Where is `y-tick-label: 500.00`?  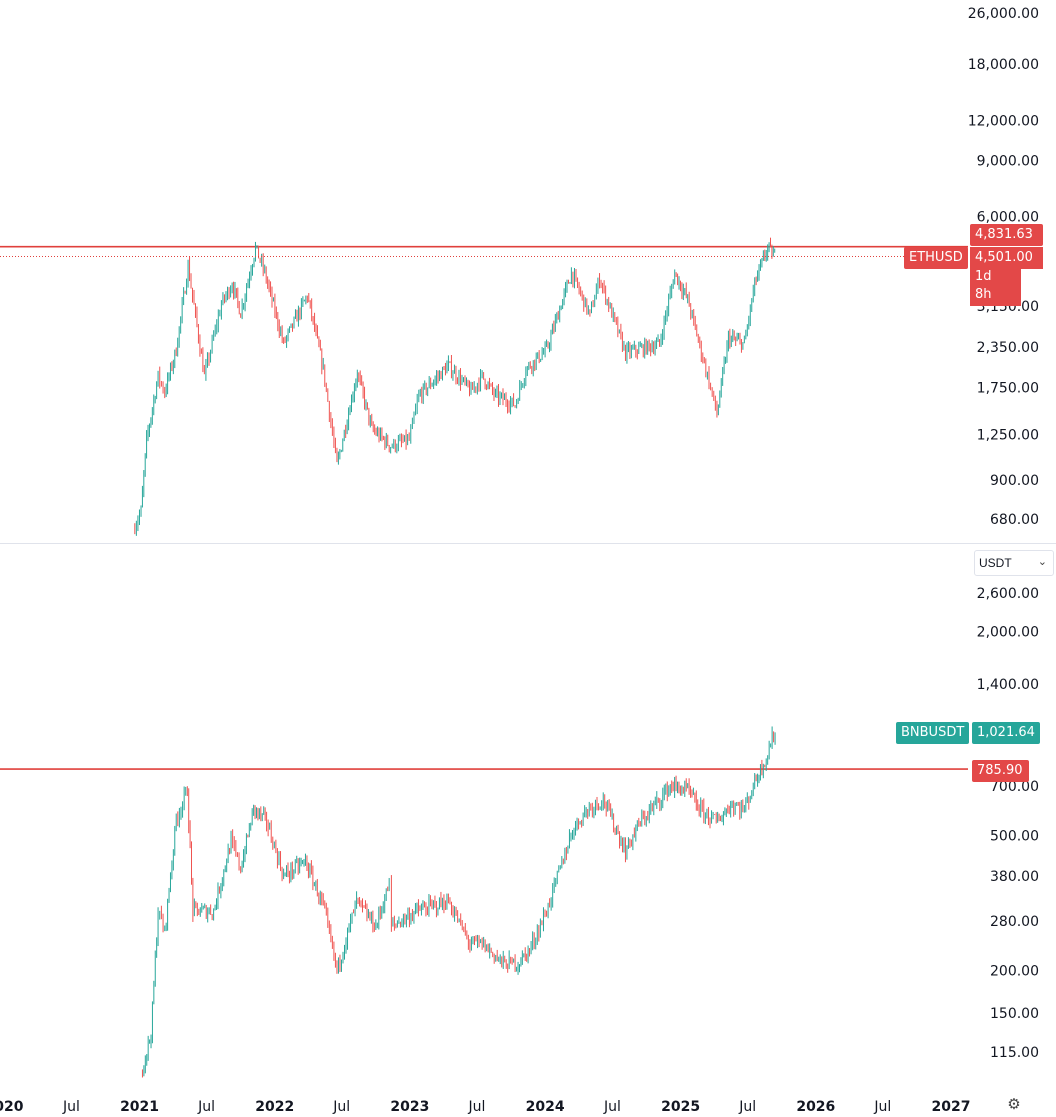 y-tick-label: 500.00 is located at coordinates (1014, 837).